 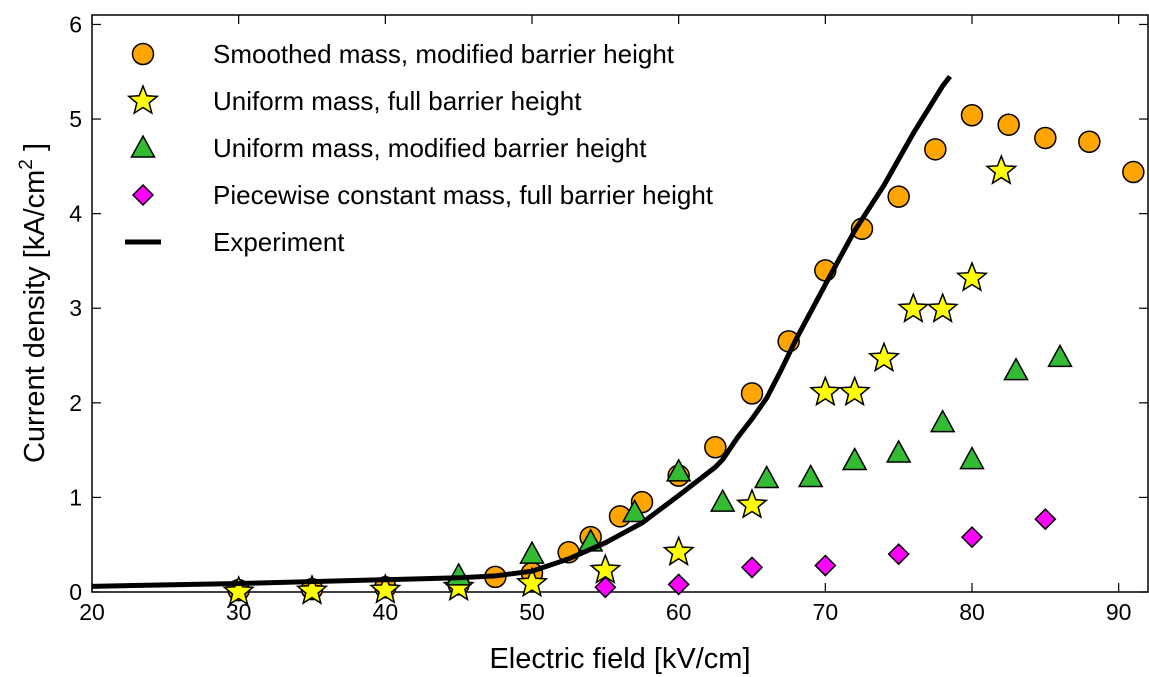 What do you see at coordinates (679, 612) in the screenshot?
I see `x-tick-label: 60` at bounding box center [679, 612].